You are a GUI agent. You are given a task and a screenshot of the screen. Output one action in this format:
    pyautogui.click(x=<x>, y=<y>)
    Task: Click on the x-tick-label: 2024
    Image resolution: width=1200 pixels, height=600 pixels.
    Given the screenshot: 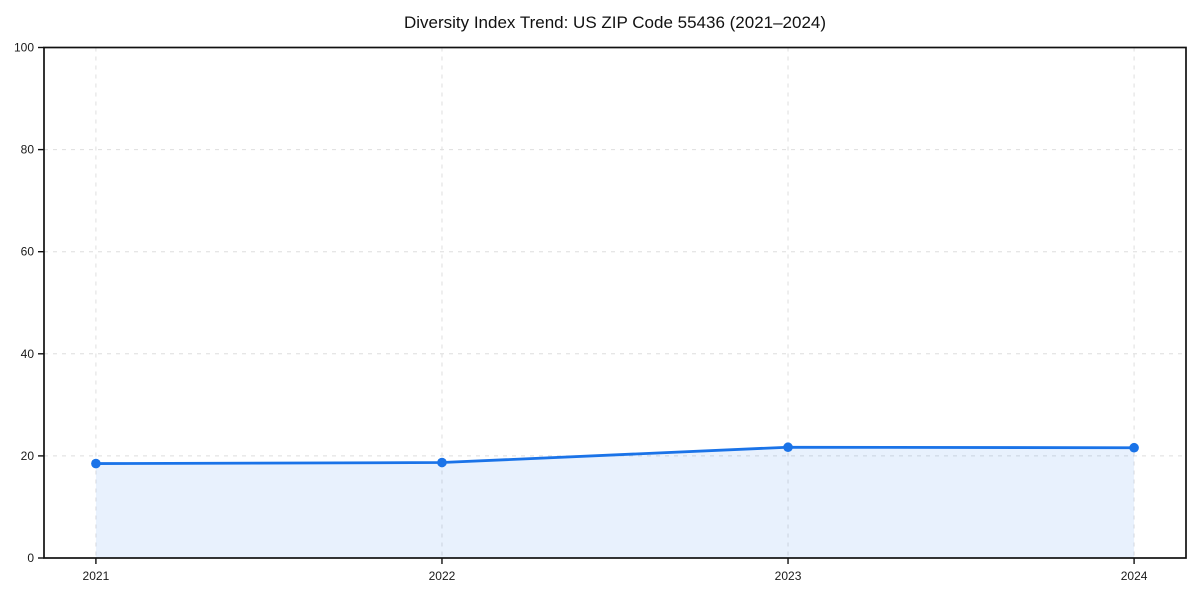 What is the action you would take?
    pyautogui.click(x=1134, y=576)
    